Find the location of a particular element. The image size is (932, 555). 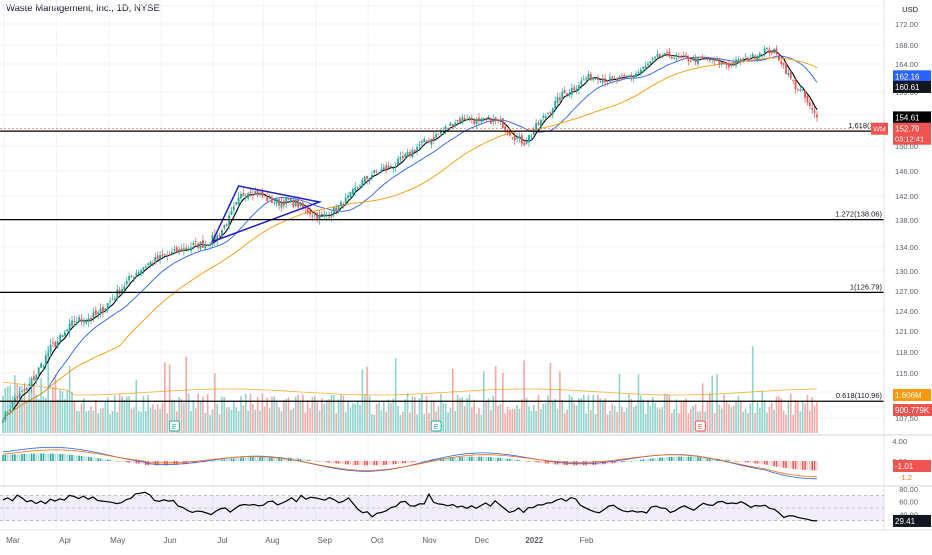

macd-series is located at coordinates (410, 463).